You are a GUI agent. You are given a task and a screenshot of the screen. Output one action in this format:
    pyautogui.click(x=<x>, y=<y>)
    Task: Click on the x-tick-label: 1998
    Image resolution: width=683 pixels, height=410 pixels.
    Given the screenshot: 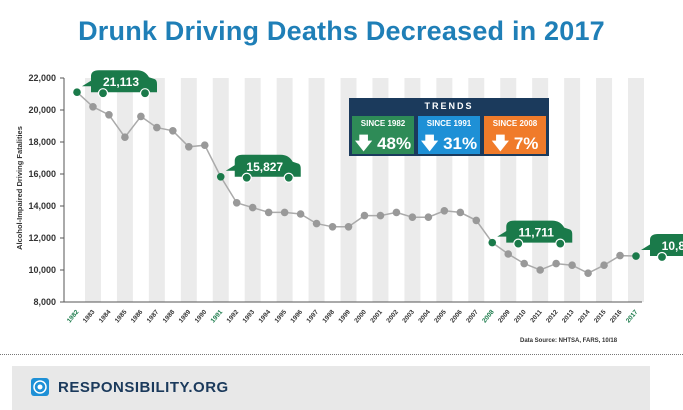 What is the action you would take?
    pyautogui.click(x=328, y=316)
    